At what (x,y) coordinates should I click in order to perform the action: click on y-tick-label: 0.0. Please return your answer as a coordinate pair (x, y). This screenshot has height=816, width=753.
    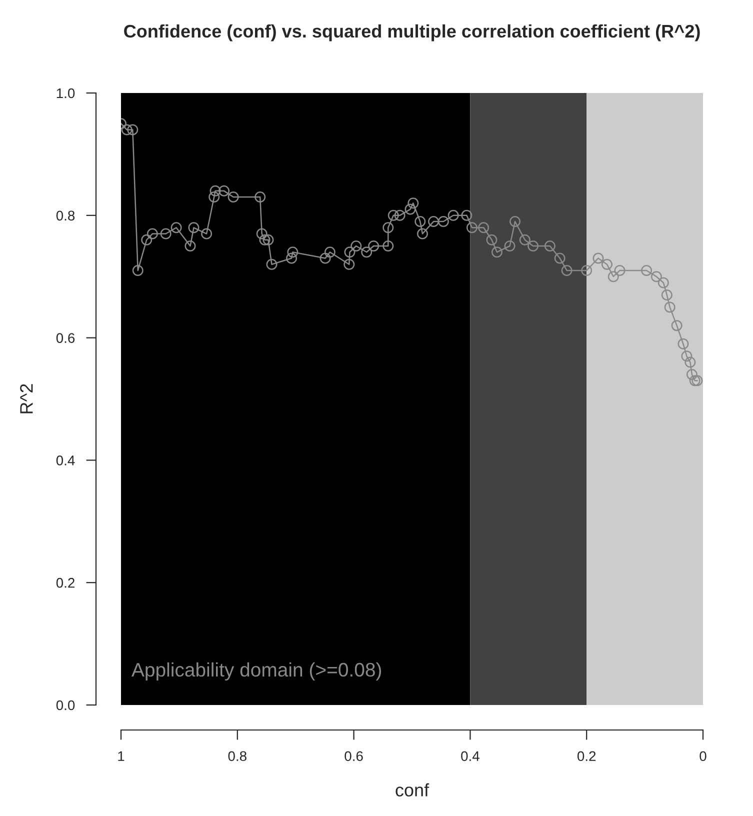
    Looking at the image, I should click on (65, 705).